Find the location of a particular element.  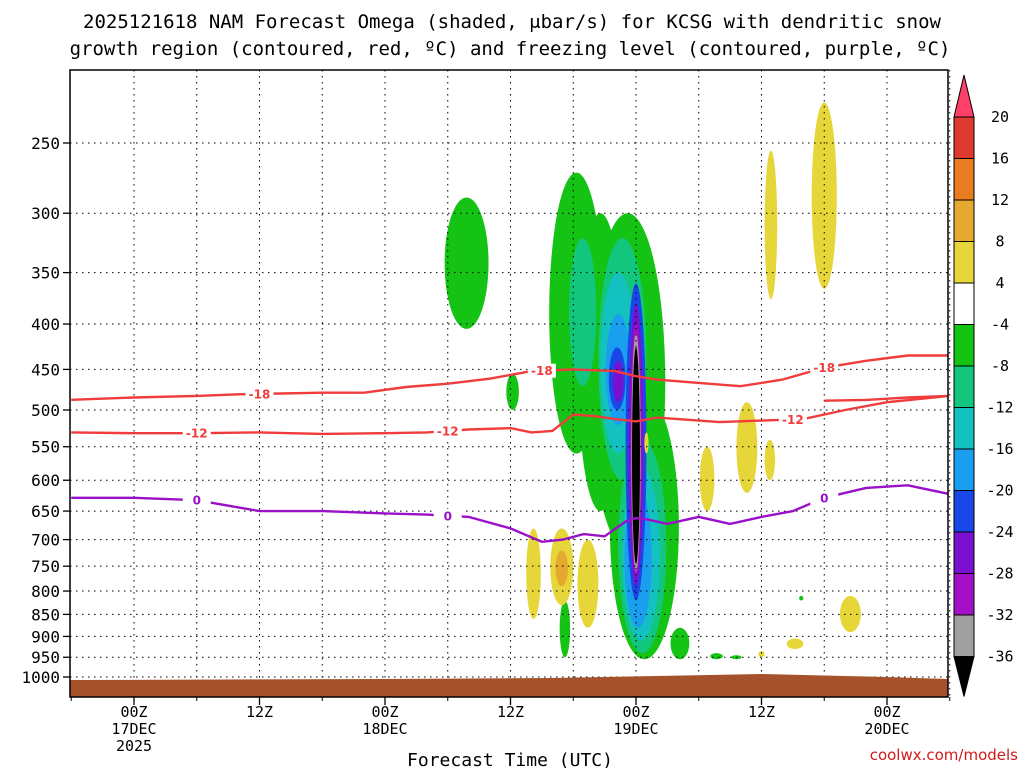

colorbar-label: -36 is located at coordinates (999, 657).